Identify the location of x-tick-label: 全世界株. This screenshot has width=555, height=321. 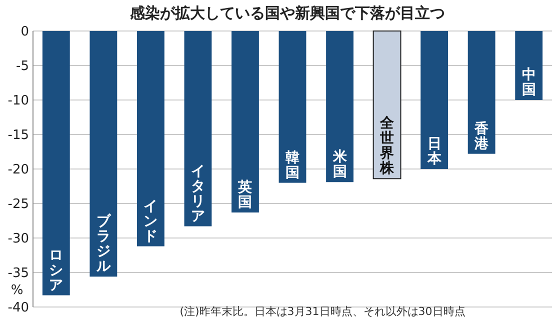
(387, 146).